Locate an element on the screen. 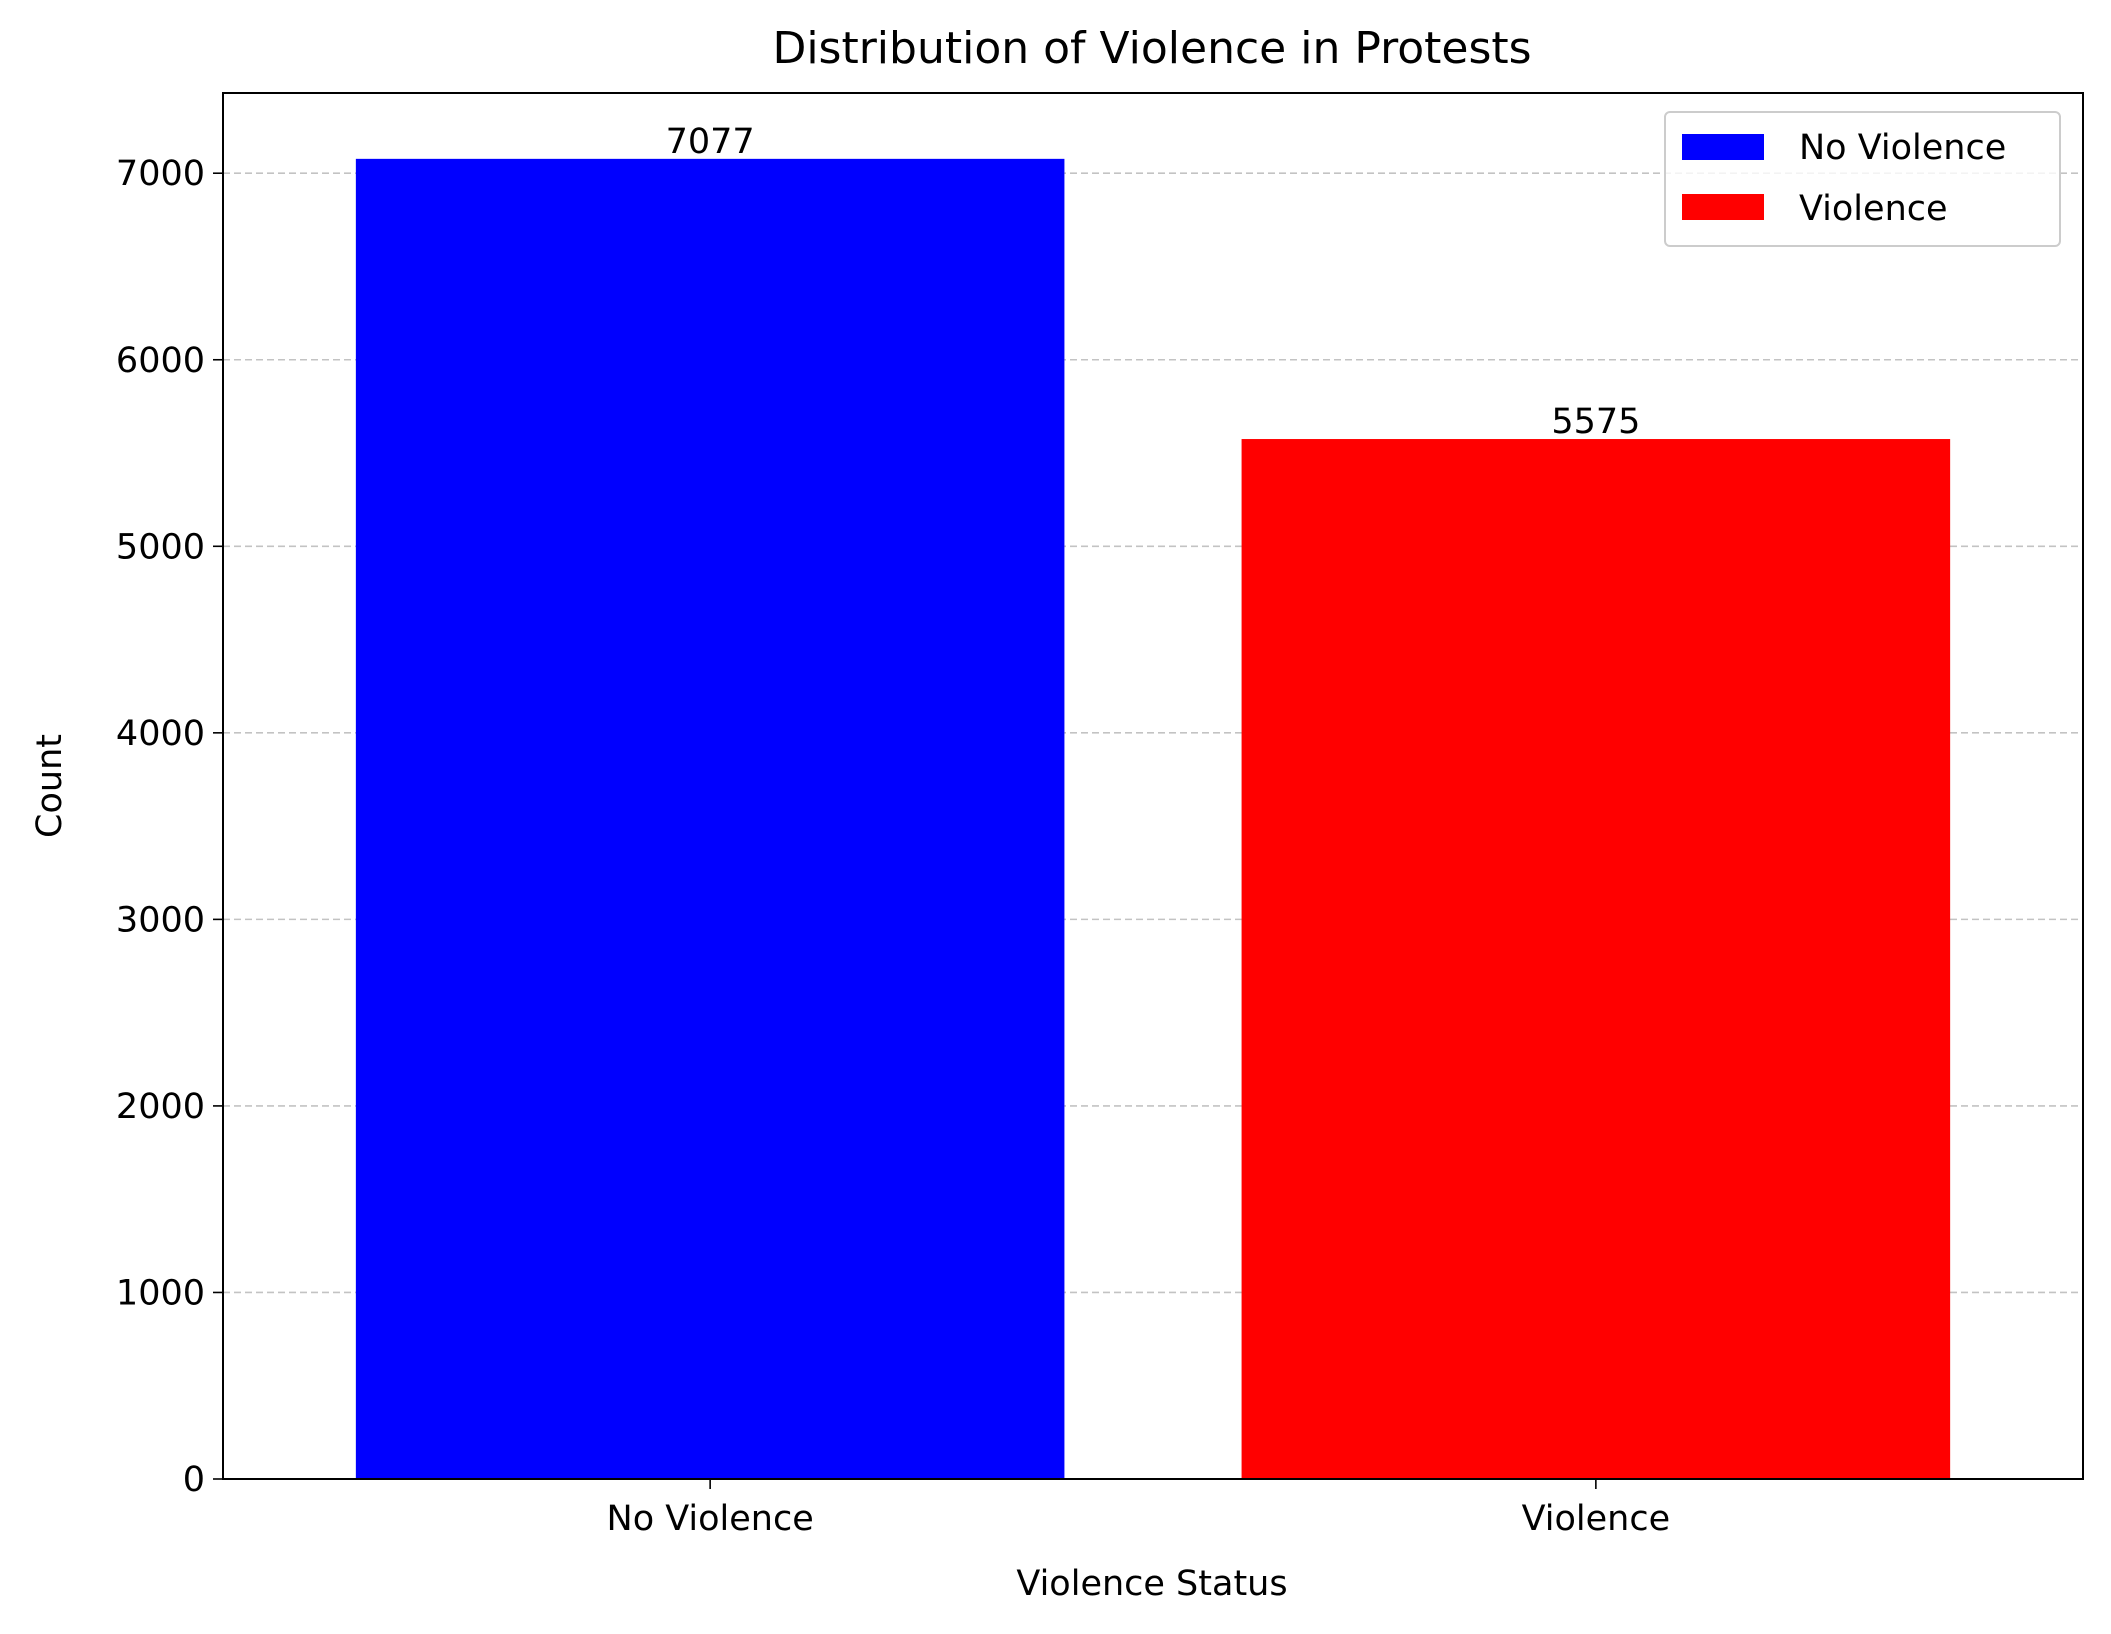  legend-swatch-no-violence is located at coordinates (1723, 147).